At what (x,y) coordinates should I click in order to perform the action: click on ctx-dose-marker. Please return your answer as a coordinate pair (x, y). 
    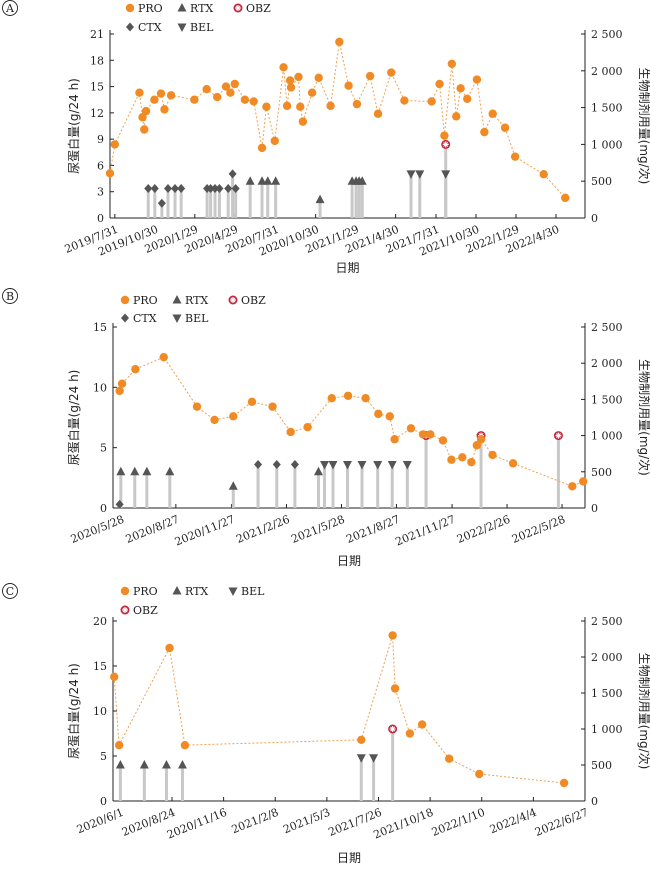
    Looking at the image, I should click on (276, 465).